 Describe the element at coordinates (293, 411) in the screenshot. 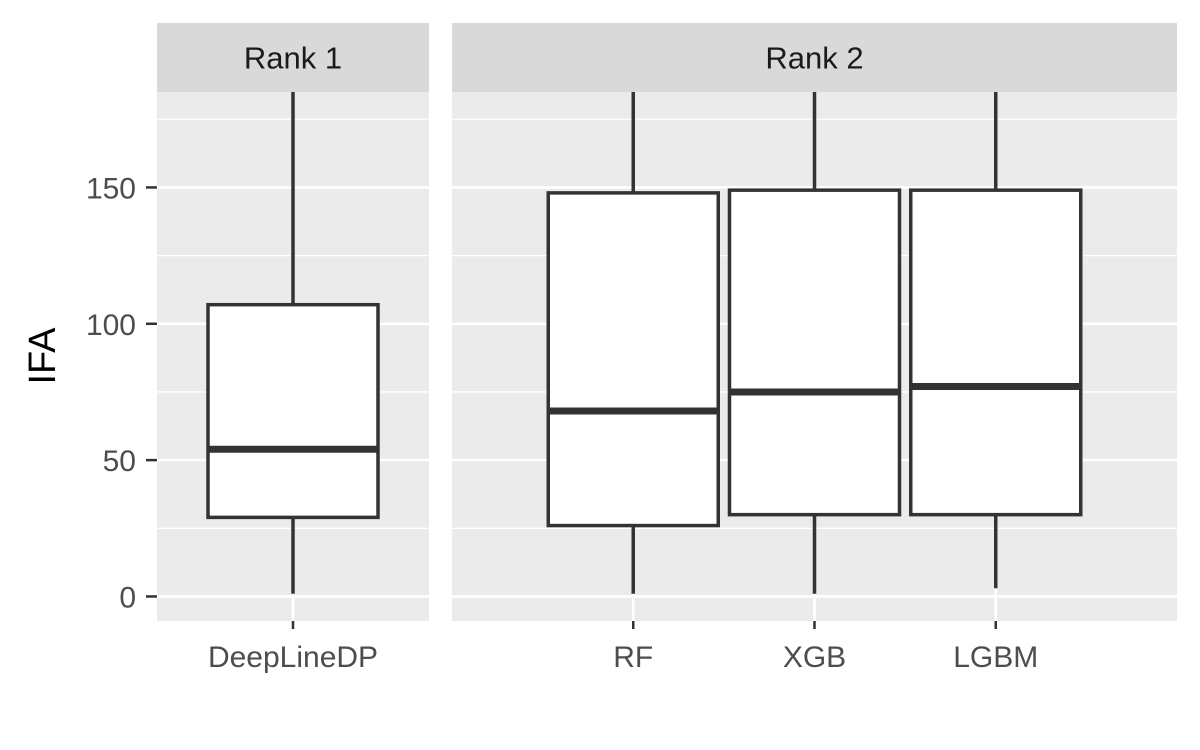

I see `box-rect-deeplinedp` at that location.